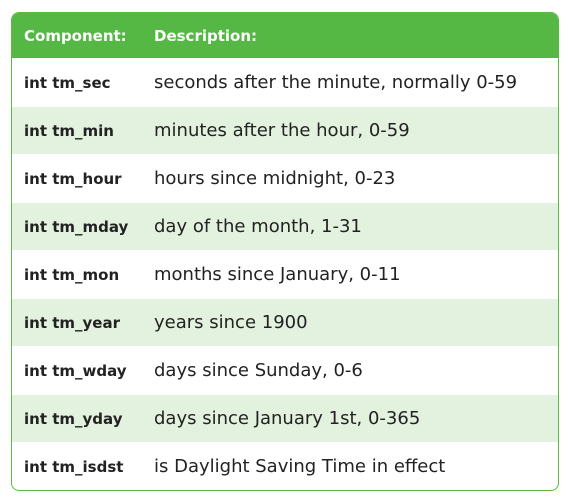  Describe the element at coordinates (67, 82) in the screenshot. I see `row-component: int tm_sec` at that location.